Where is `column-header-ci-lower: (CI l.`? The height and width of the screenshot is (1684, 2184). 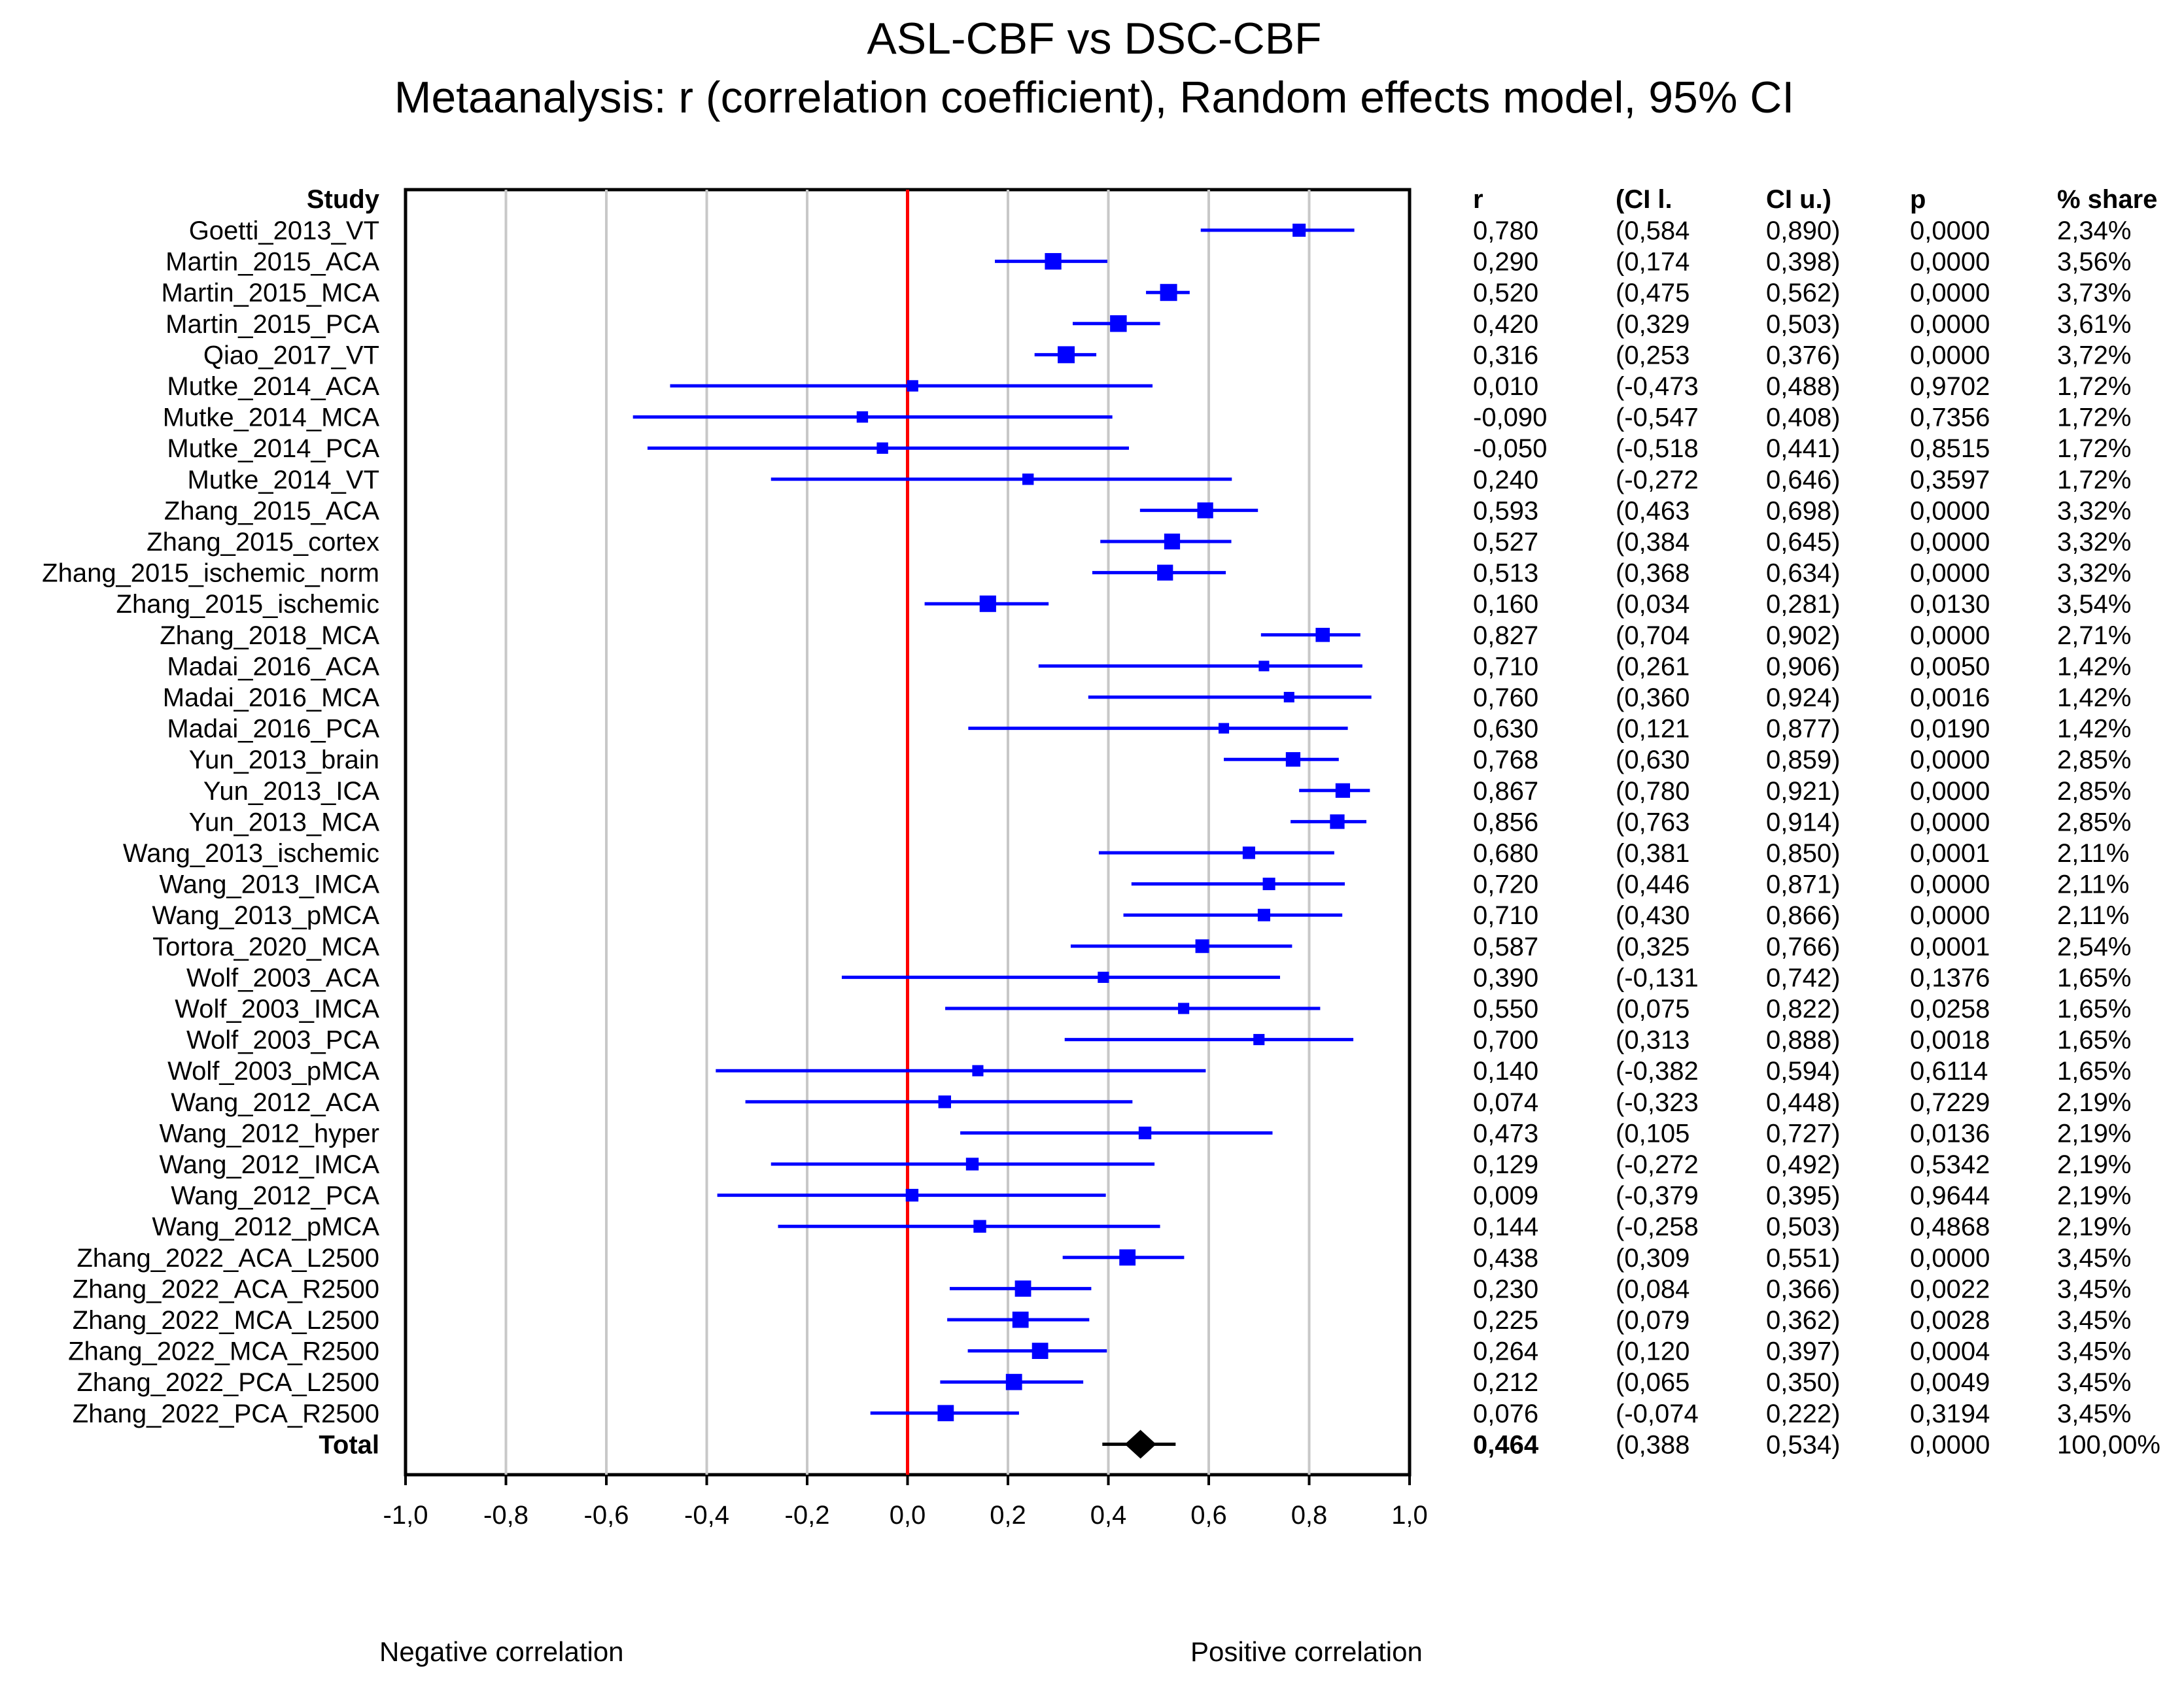 column-header-ci-lower: (CI l. is located at coordinates (1644, 199).